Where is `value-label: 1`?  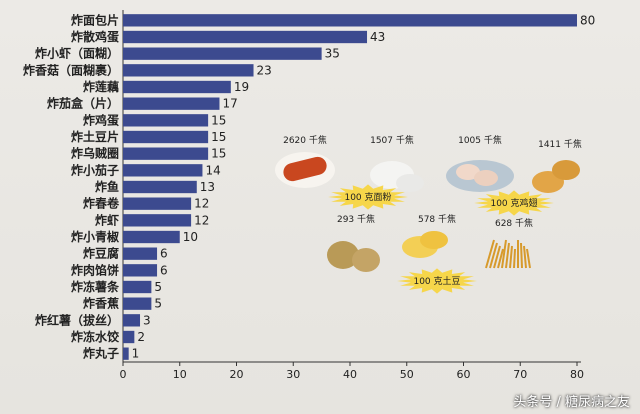 value-label: 1 is located at coordinates (136, 354).